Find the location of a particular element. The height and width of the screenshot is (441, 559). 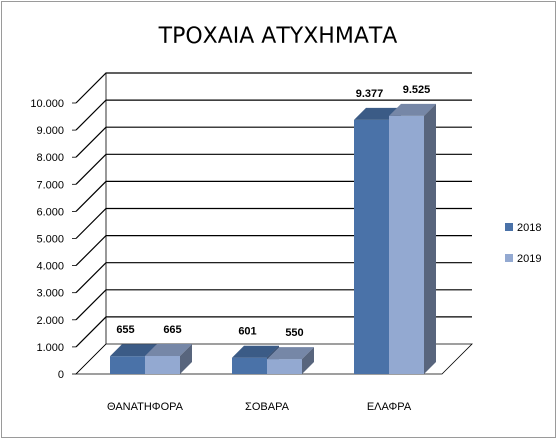

y-tick-label: 0 is located at coordinates (61, 375).